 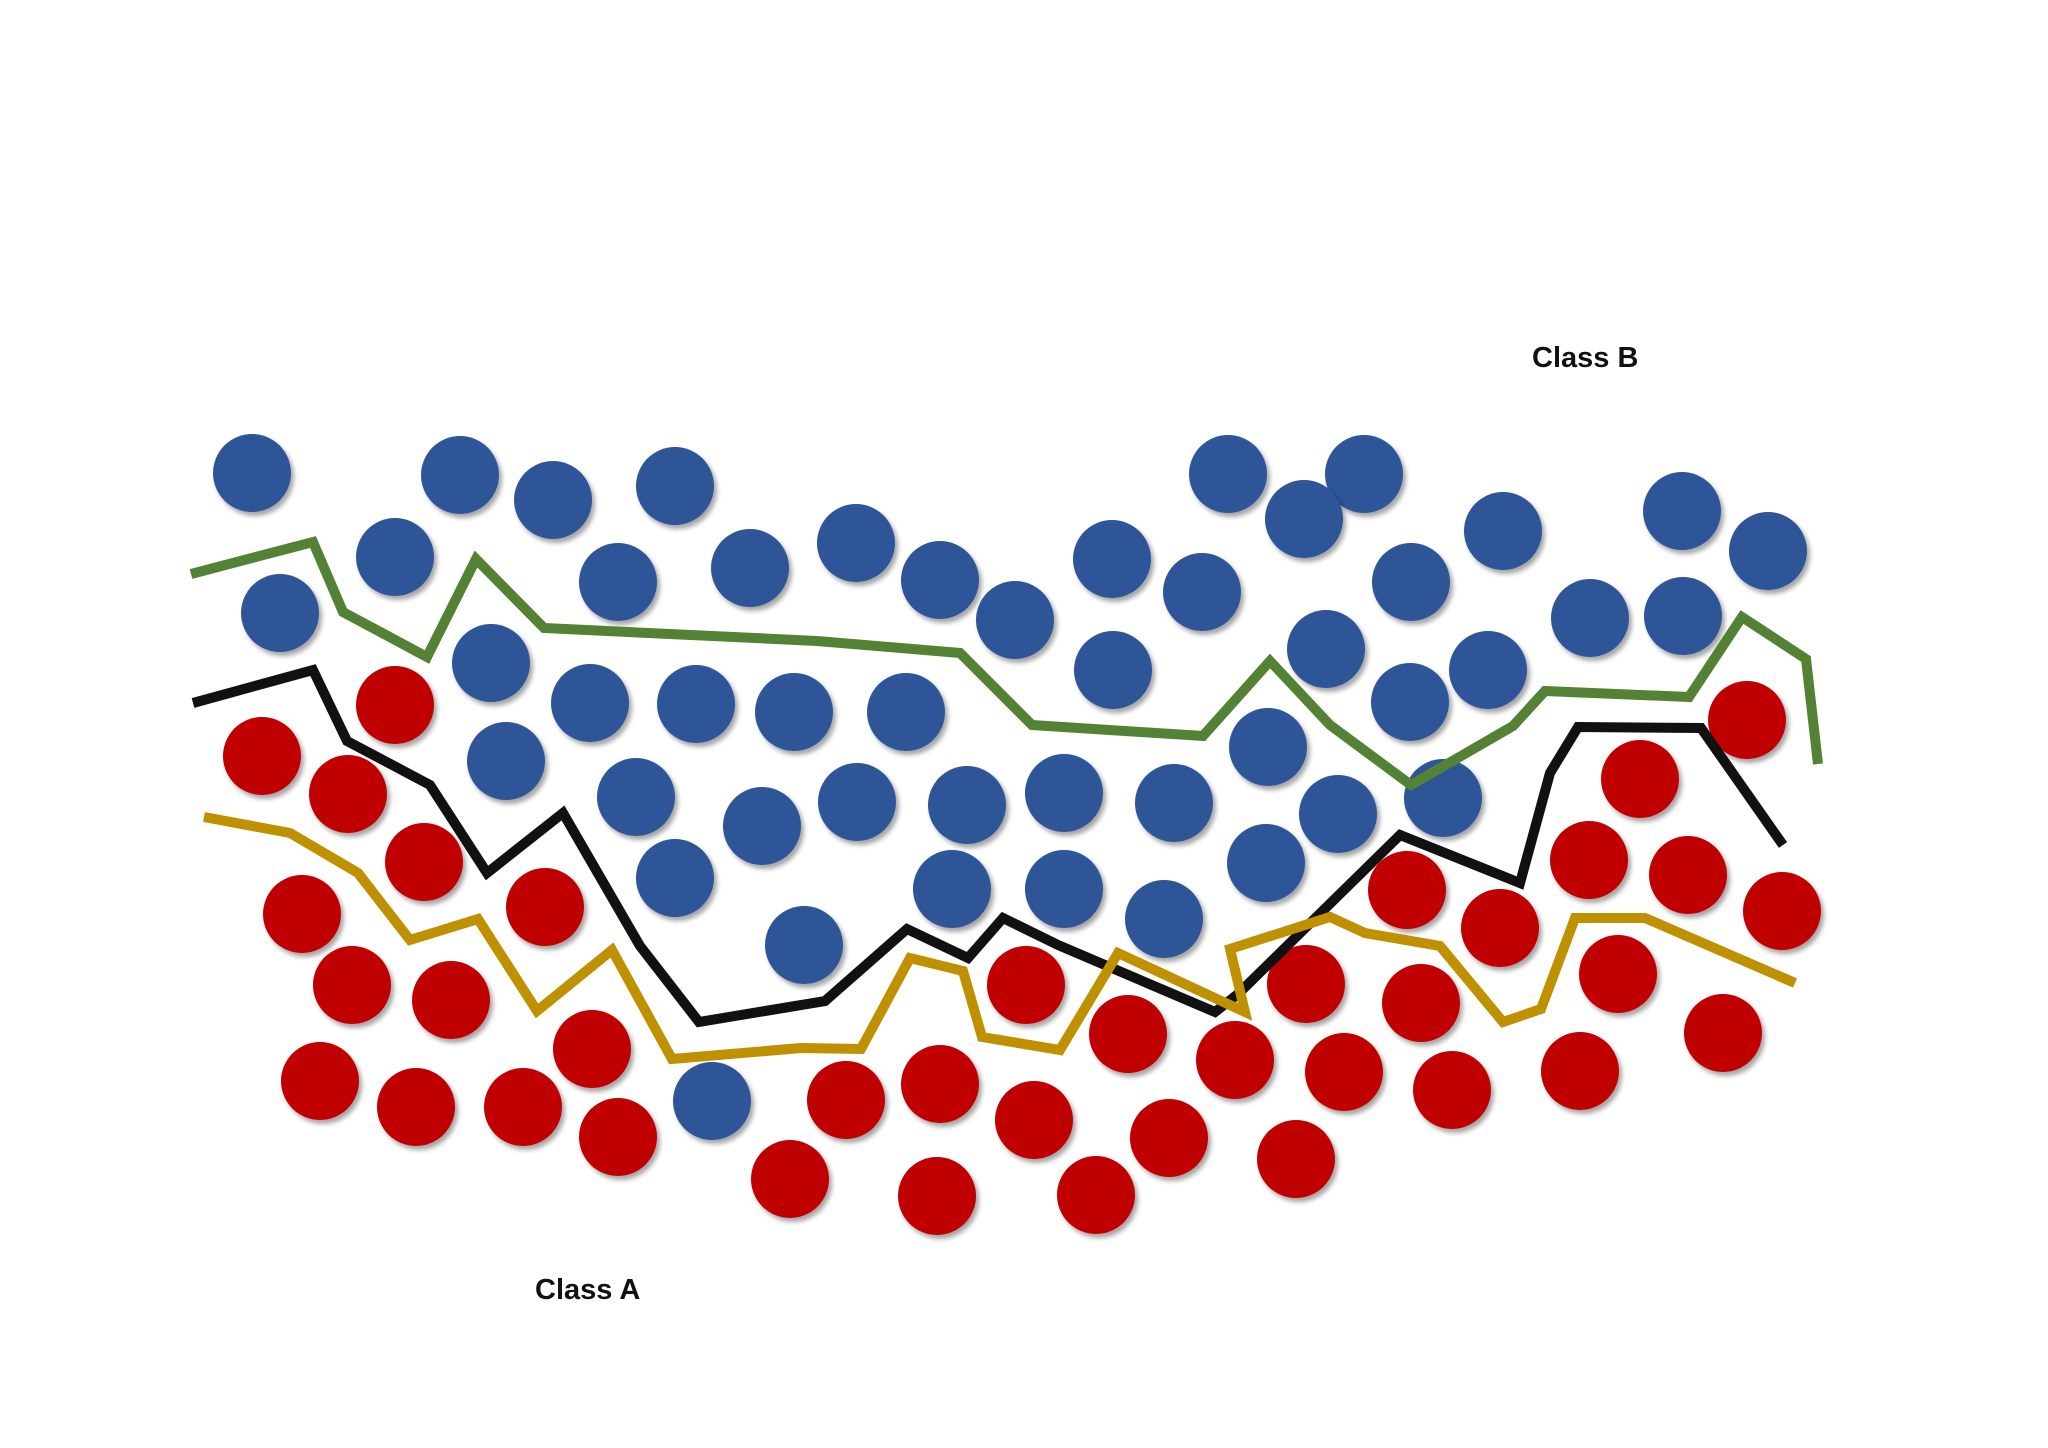 What do you see at coordinates (1585, 358) in the screenshot?
I see `class-b-label: Class B` at bounding box center [1585, 358].